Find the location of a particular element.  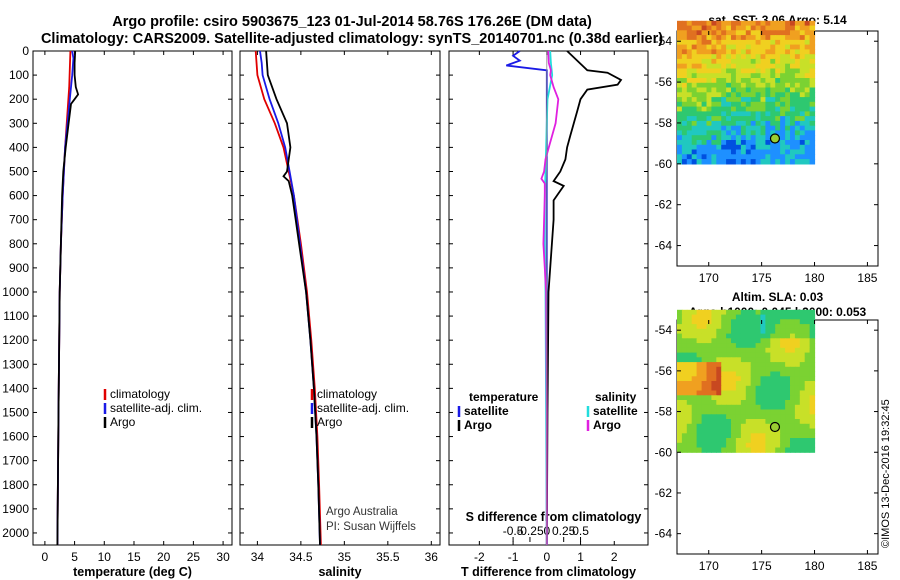

map-x-tick-label: 175 is located at coordinates (762, 566).